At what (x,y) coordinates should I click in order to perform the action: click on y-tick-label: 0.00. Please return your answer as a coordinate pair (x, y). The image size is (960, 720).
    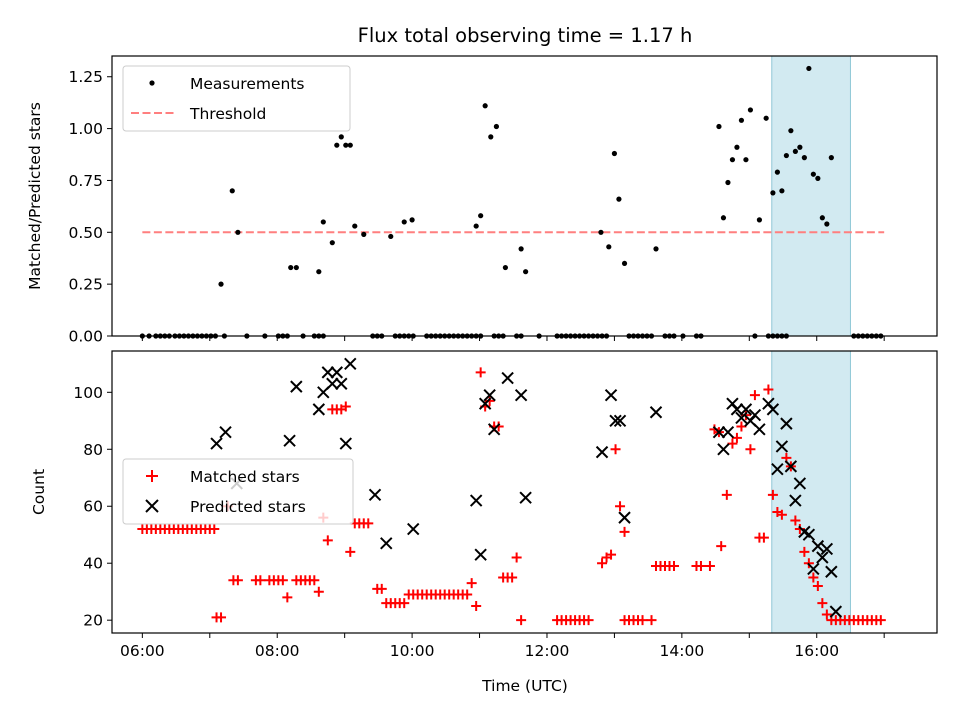
    Looking at the image, I should click on (85, 337).